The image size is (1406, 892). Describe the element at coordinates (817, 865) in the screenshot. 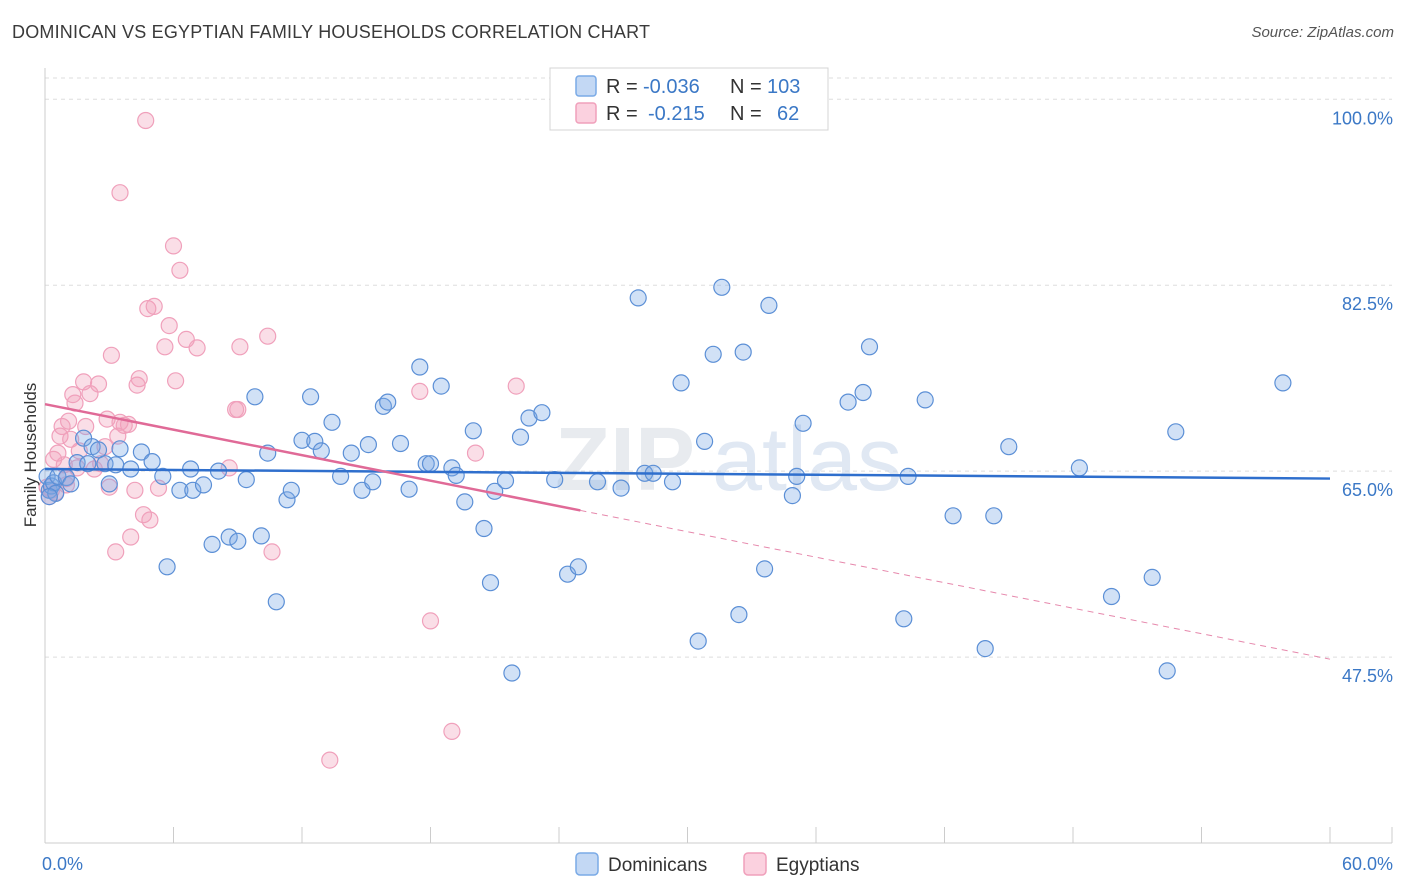

I see `series-legend-egyptians: Egyptians` at that location.